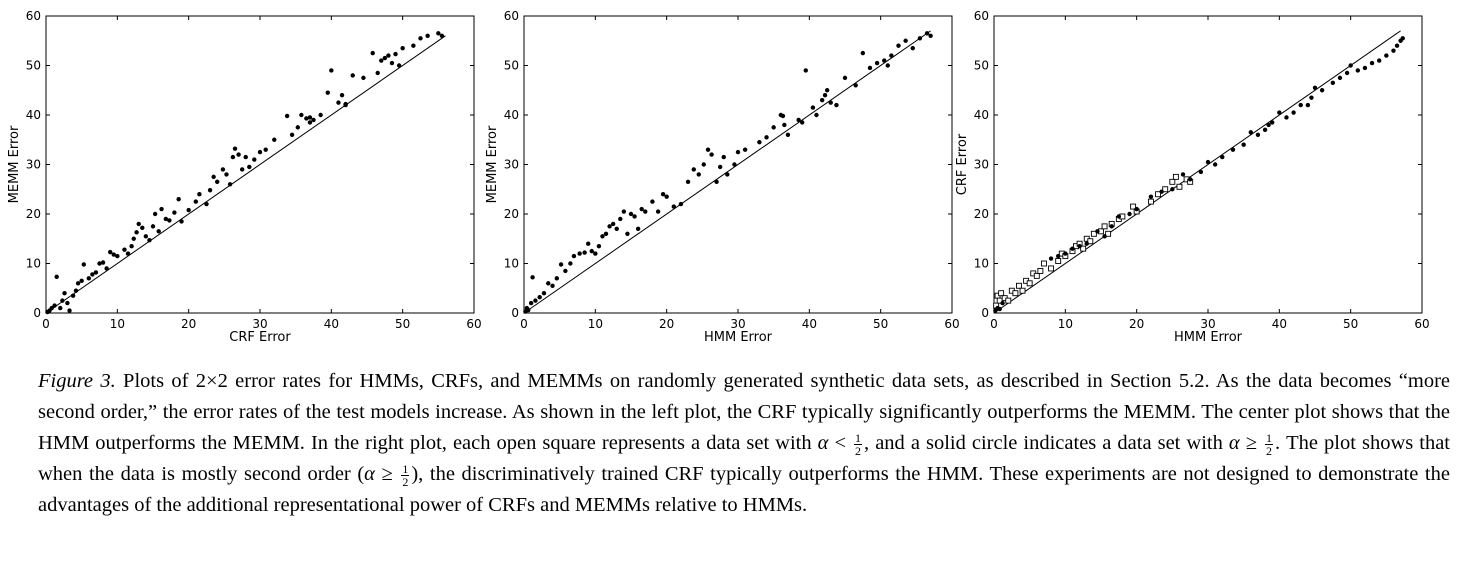  Describe the element at coordinates (77, 381) in the screenshot. I see `figure-label: Figure 3.` at that location.